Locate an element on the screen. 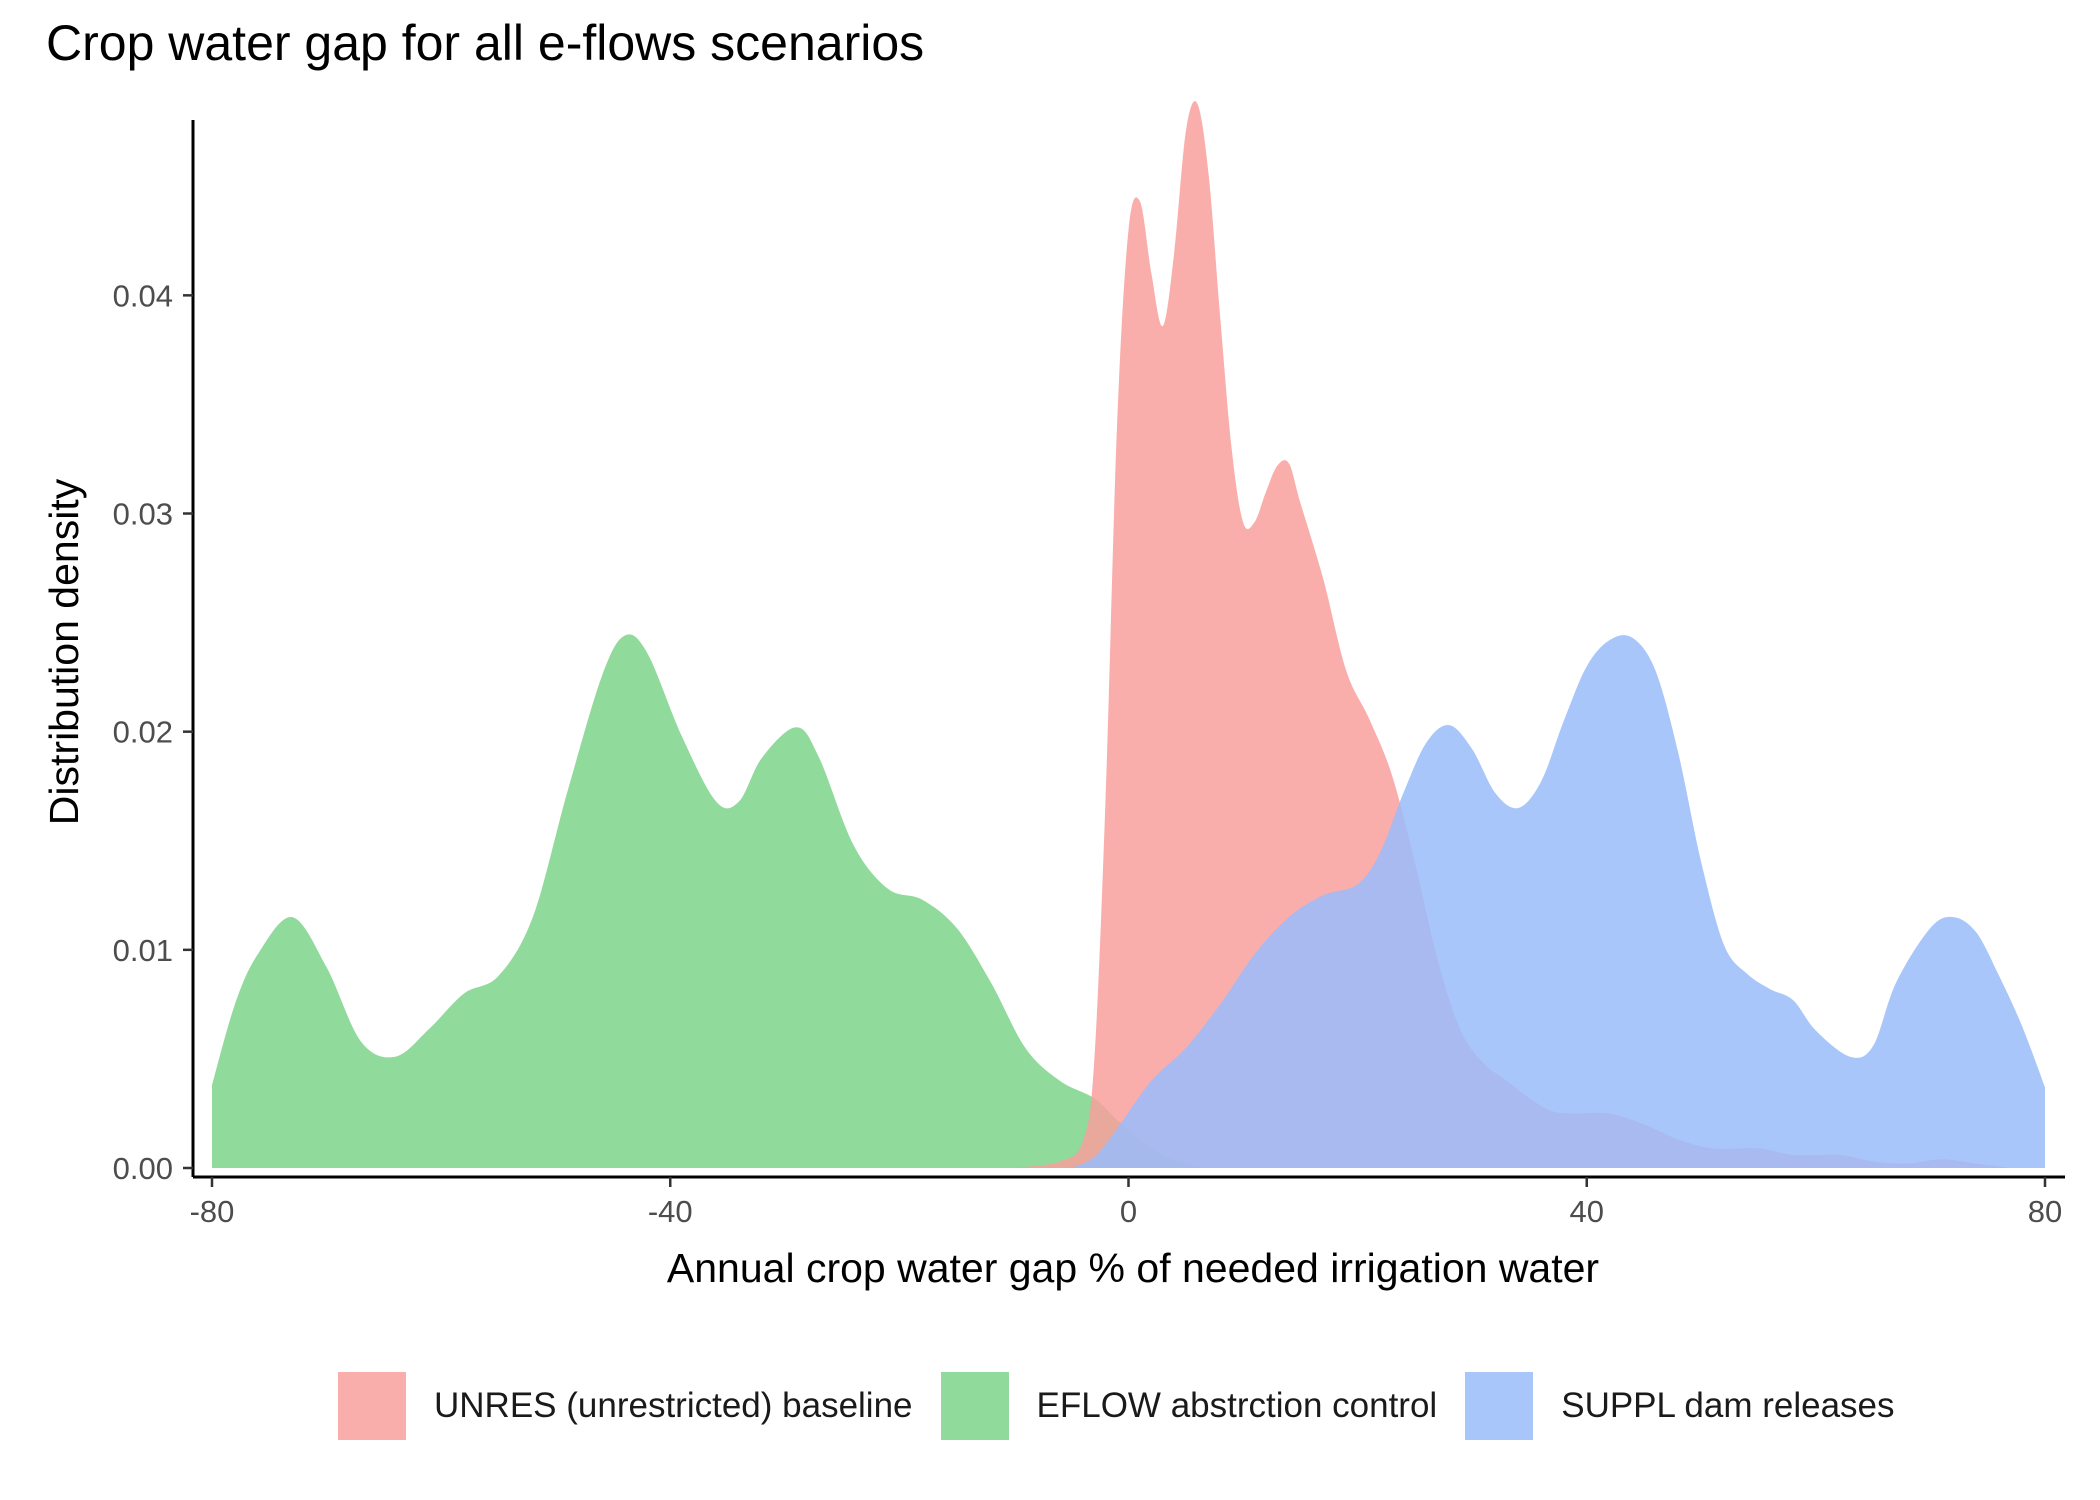 The height and width of the screenshot is (1500, 2100). y-tick-label: 0.02 is located at coordinates (143, 732).